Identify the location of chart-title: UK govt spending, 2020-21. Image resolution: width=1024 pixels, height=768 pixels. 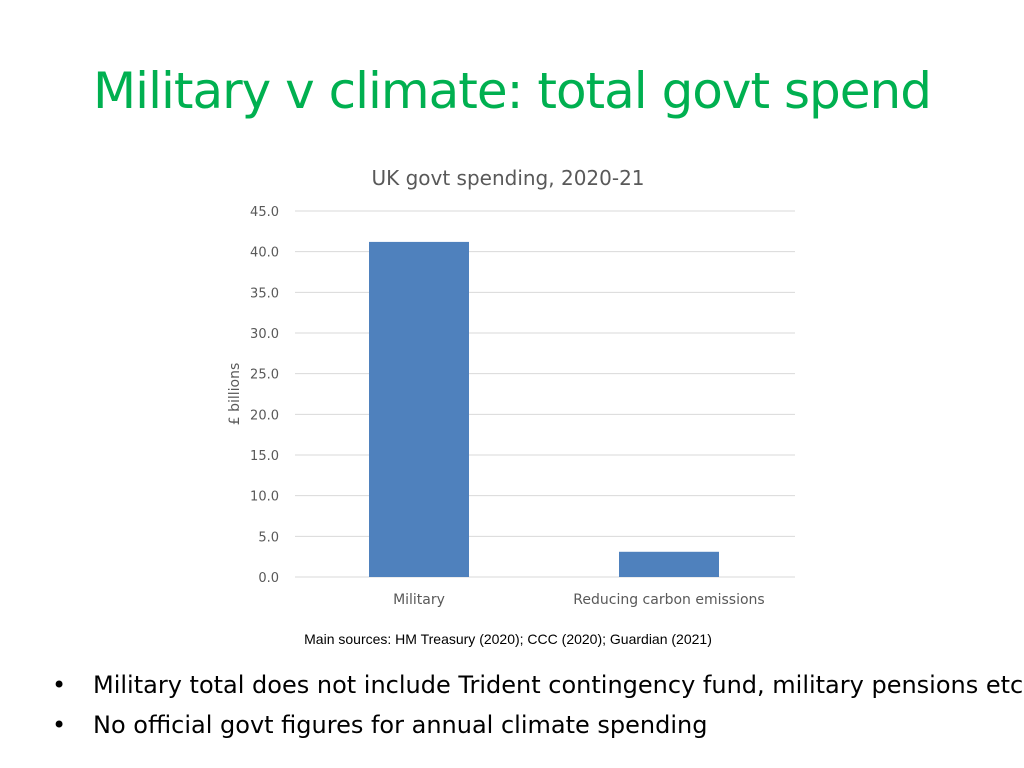
(507, 178).